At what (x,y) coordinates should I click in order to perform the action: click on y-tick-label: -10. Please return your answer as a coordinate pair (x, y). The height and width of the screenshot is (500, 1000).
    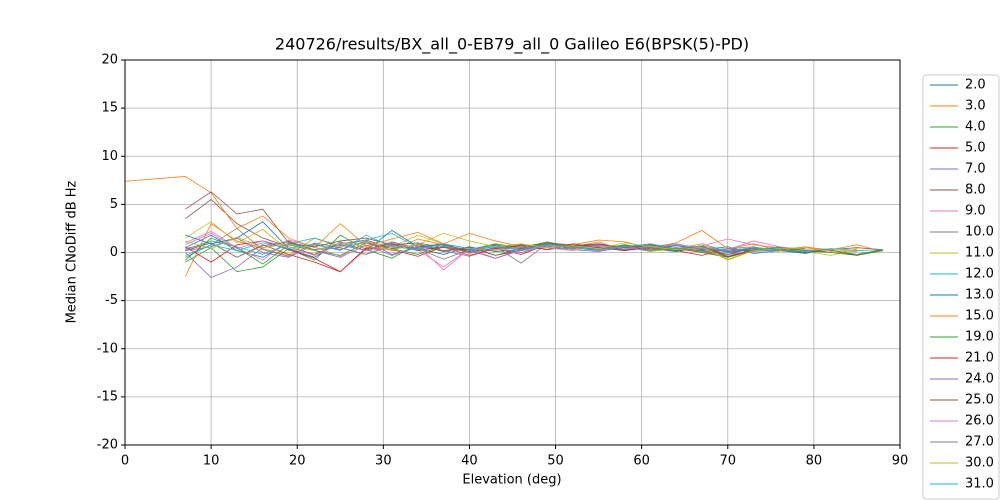
    Looking at the image, I should click on (107, 348).